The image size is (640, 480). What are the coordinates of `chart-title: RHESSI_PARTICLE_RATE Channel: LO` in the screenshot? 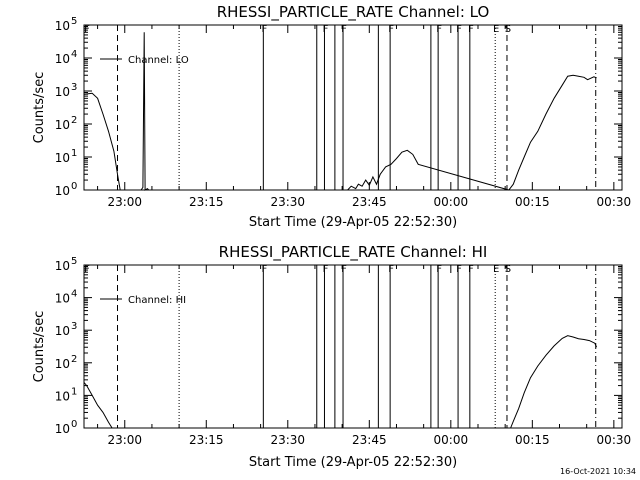 It's located at (353, 12).